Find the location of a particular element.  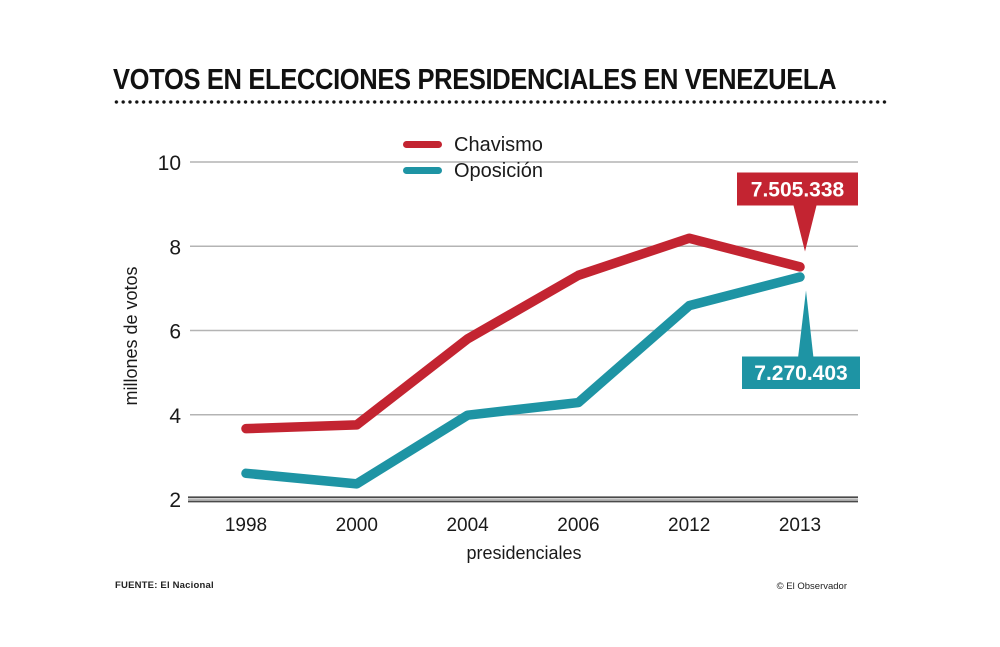

x-tick-label-1998: 1998 is located at coordinates (246, 525).